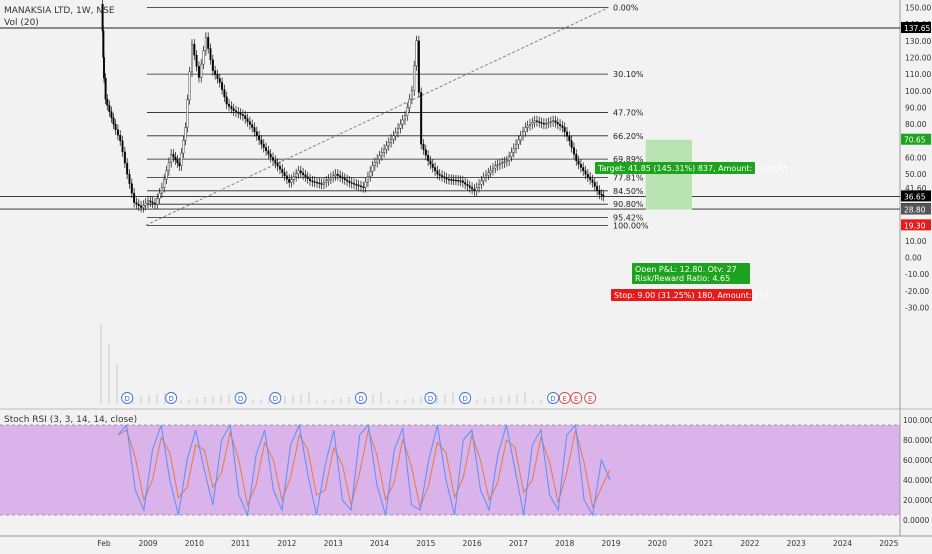 This screenshot has height=554, width=932. What do you see at coordinates (628, 112) in the screenshot?
I see `fib-level-label: 47.70%` at bounding box center [628, 112].